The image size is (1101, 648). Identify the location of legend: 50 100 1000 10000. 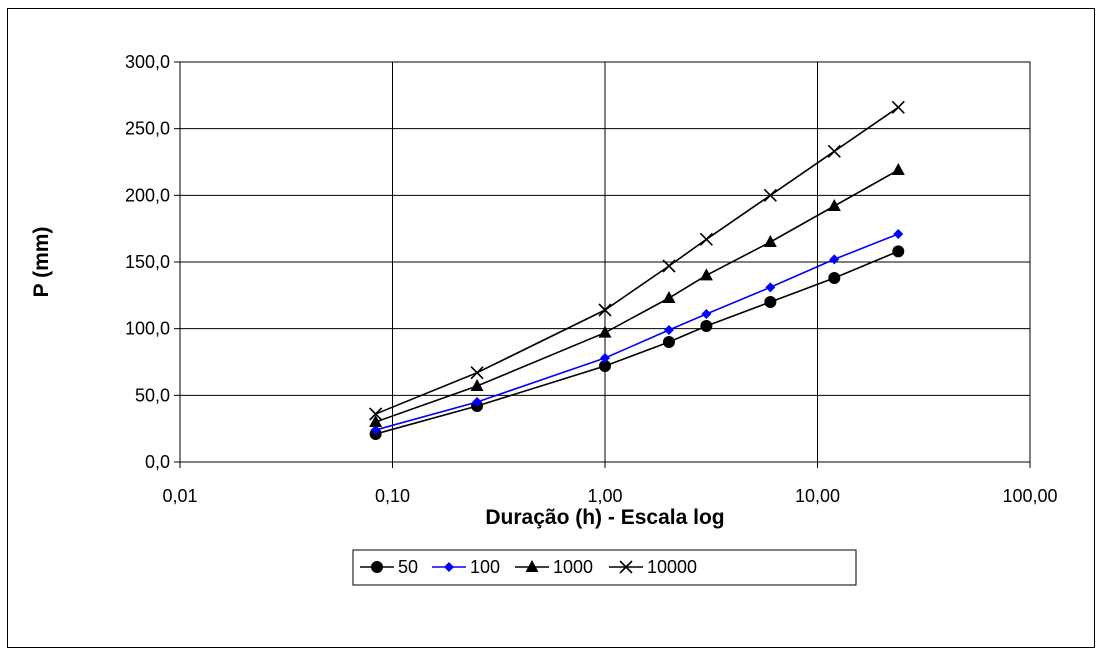
(604, 567).